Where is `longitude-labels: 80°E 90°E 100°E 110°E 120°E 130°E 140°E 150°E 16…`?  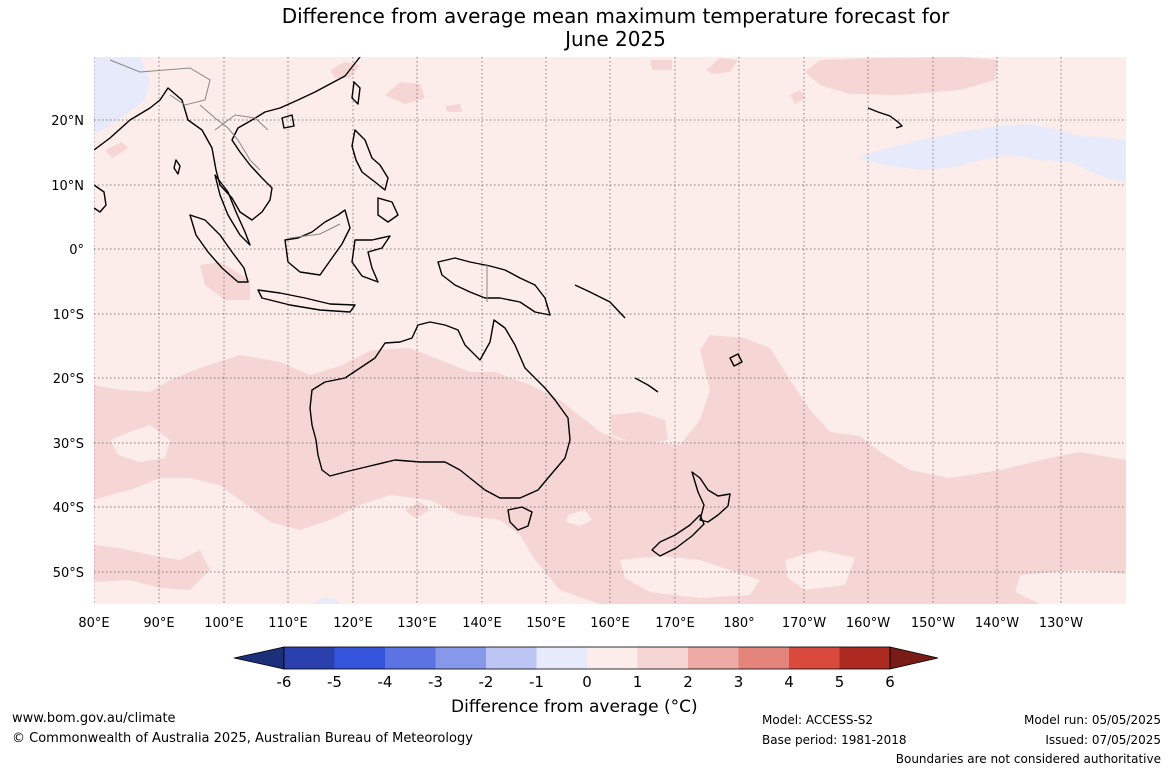
longitude-labels: 80°E 90°E 100°E 110°E 120°E 130°E 140°E 150°E 16… is located at coordinates (580, 623).